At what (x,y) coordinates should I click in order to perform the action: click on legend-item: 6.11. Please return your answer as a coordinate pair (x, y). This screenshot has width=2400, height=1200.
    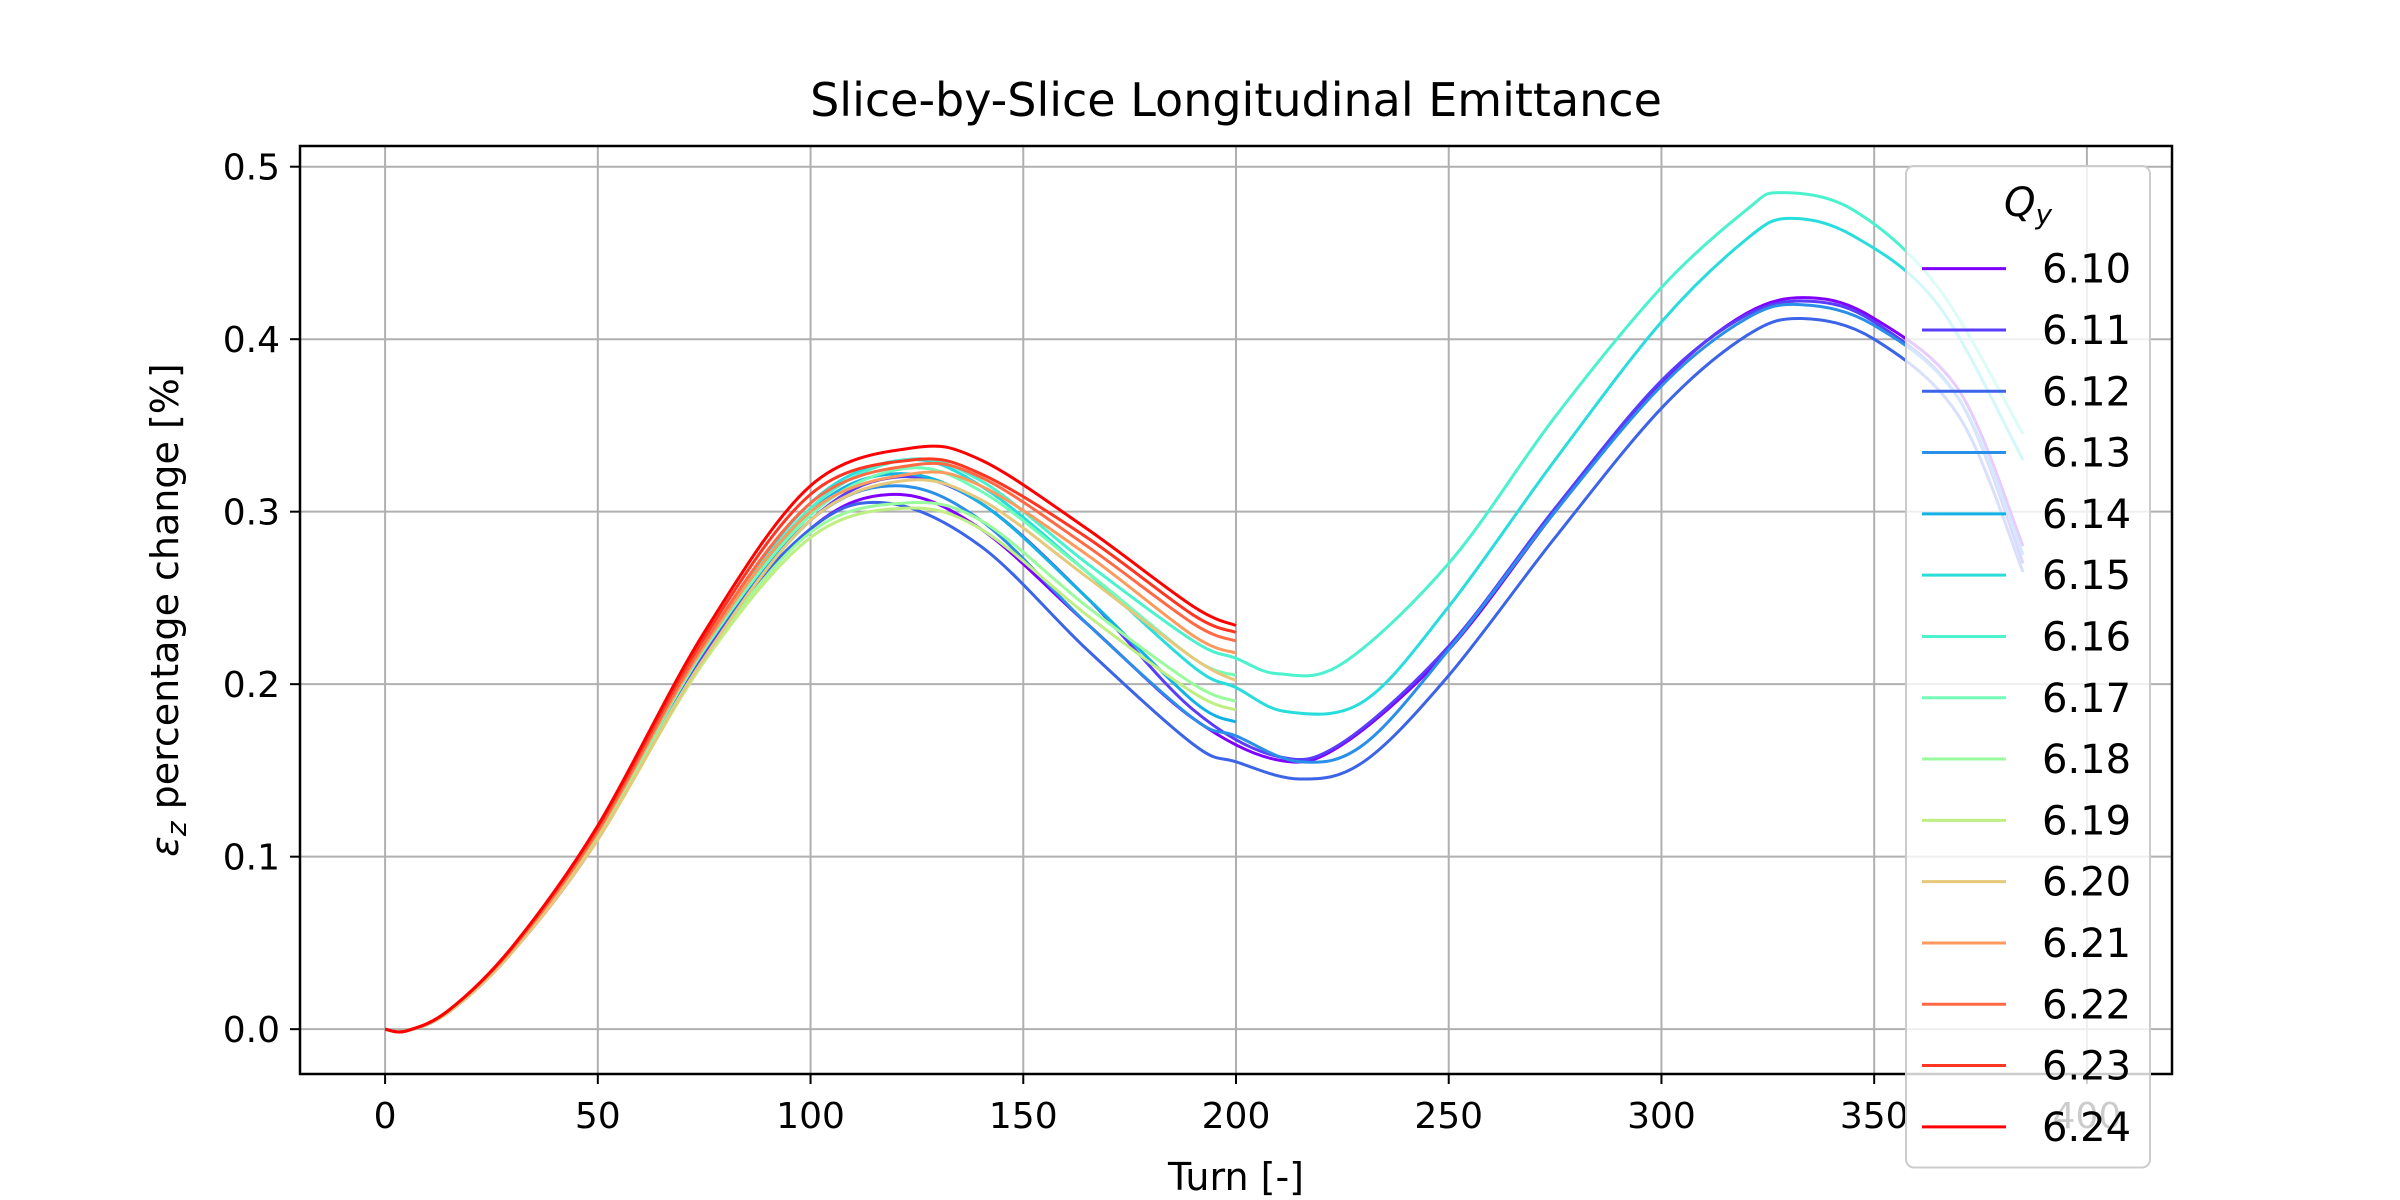
    Looking at the image, I should click on (2026, 331).